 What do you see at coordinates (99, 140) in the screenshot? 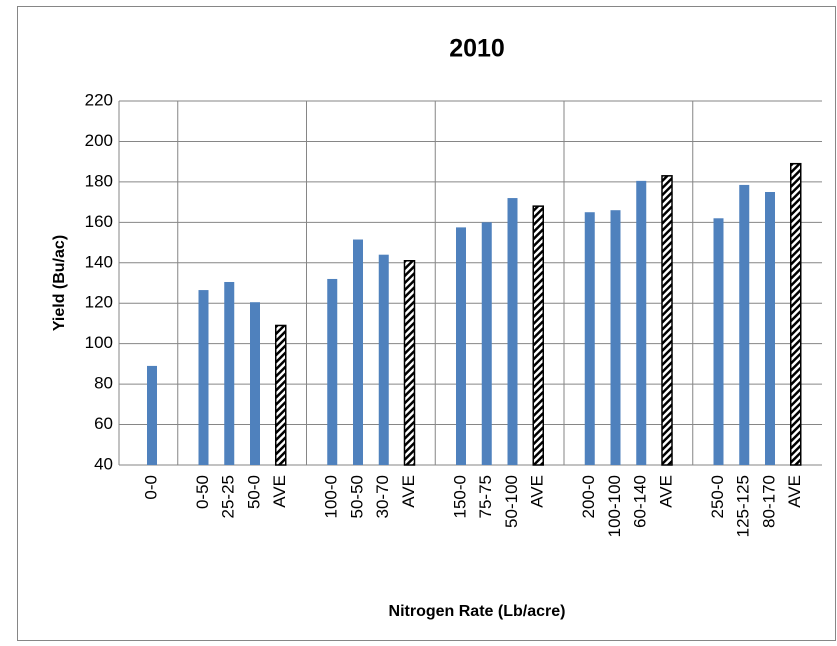
I see `y-tick-label: 200` at bounding box center [99, 140].